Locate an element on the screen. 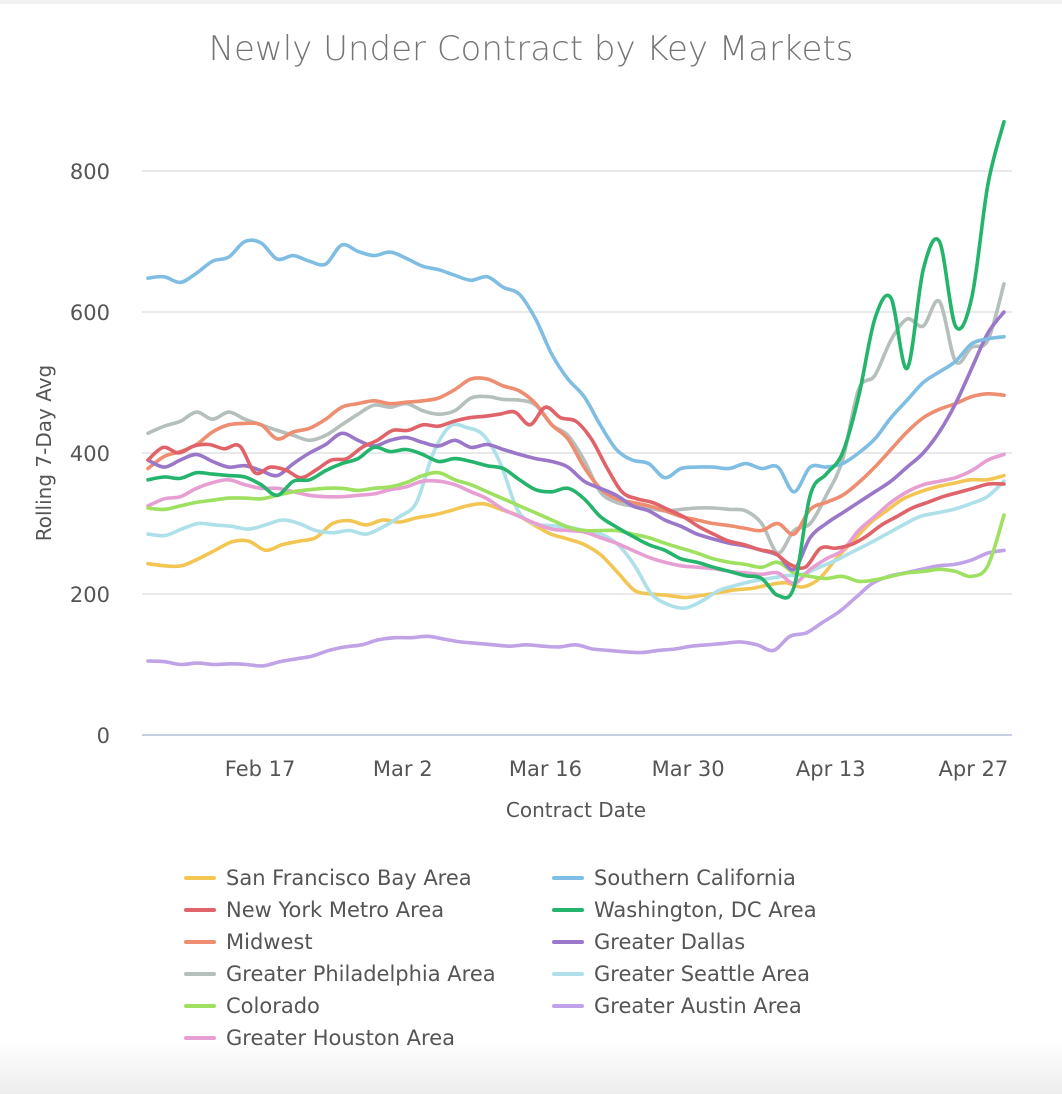 The image size is (1062, 1094). legend-item: Greater Houston Area is located at coordinates (319, 1038).